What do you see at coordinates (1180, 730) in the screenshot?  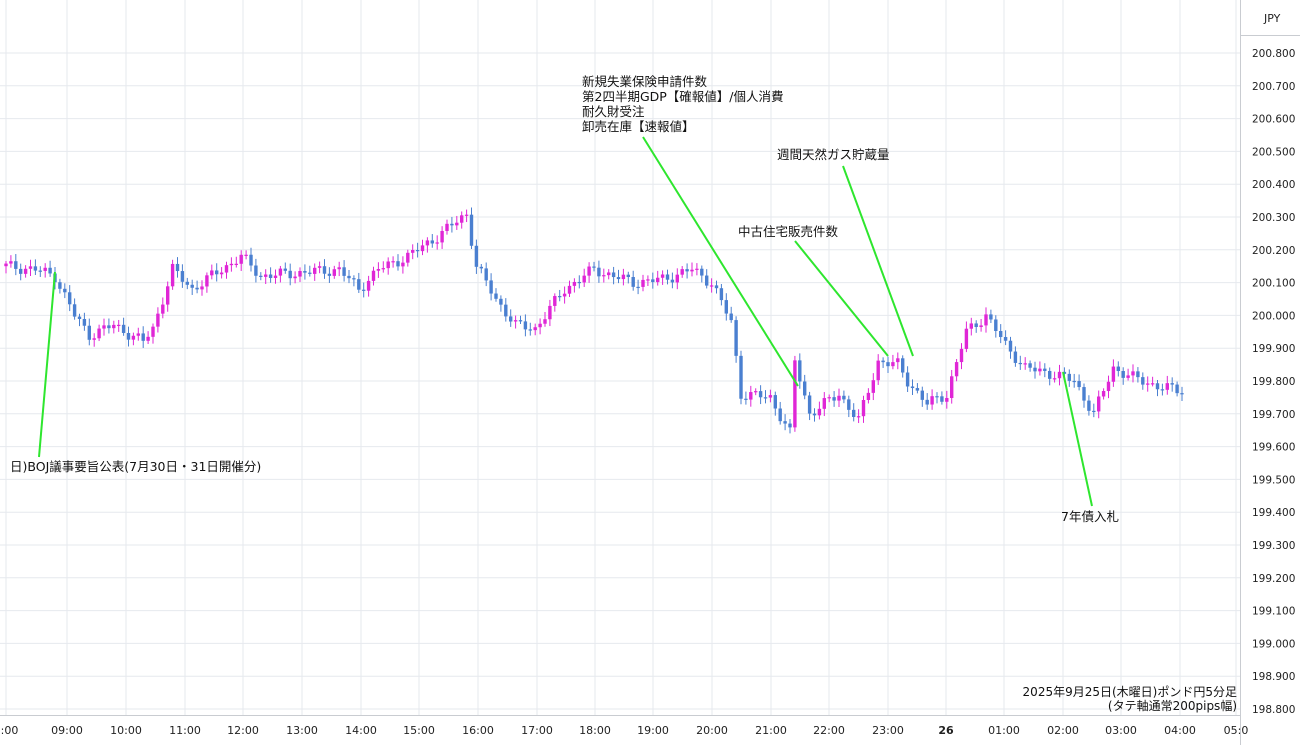 I see `x-tick-label: 04:00` at bounding box center [1180, 730].